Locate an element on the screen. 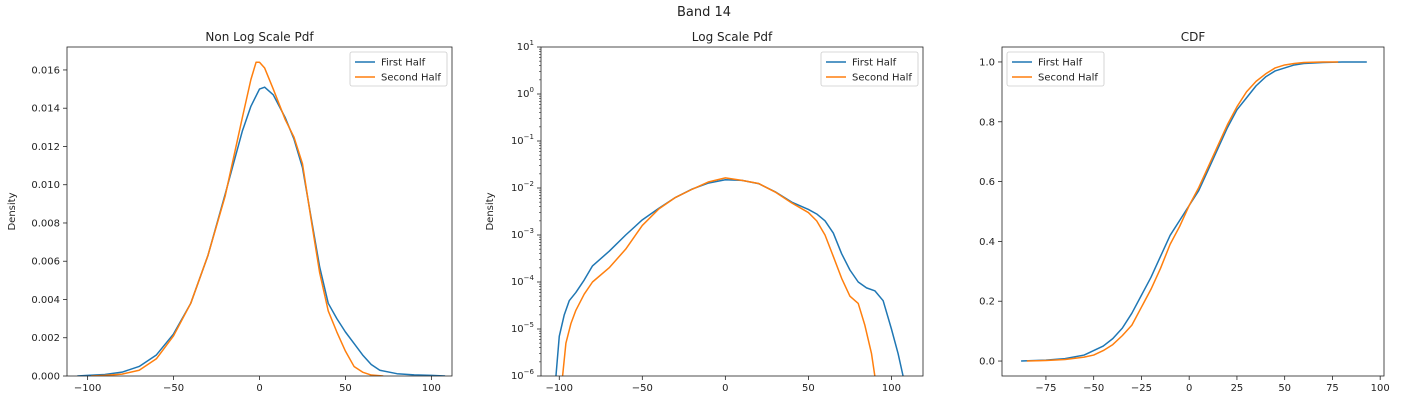 Image resolution: width=1408 pixels, height=400 pixels. y-tick-label: 10⁻² is located at coordinates (522, 187).